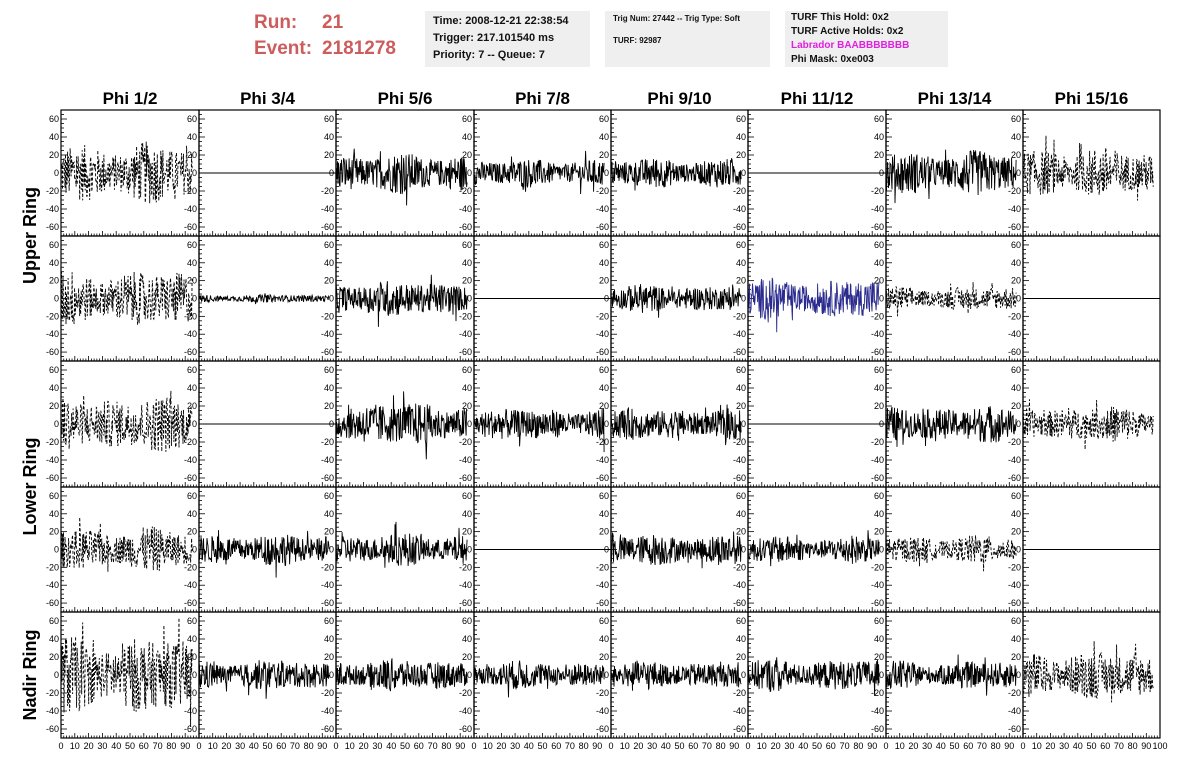 The image size is (1196, 772). Describe the element at coordinates (405, 98) in the screenshot. I see `column-header: Phi 5/6` at that location.